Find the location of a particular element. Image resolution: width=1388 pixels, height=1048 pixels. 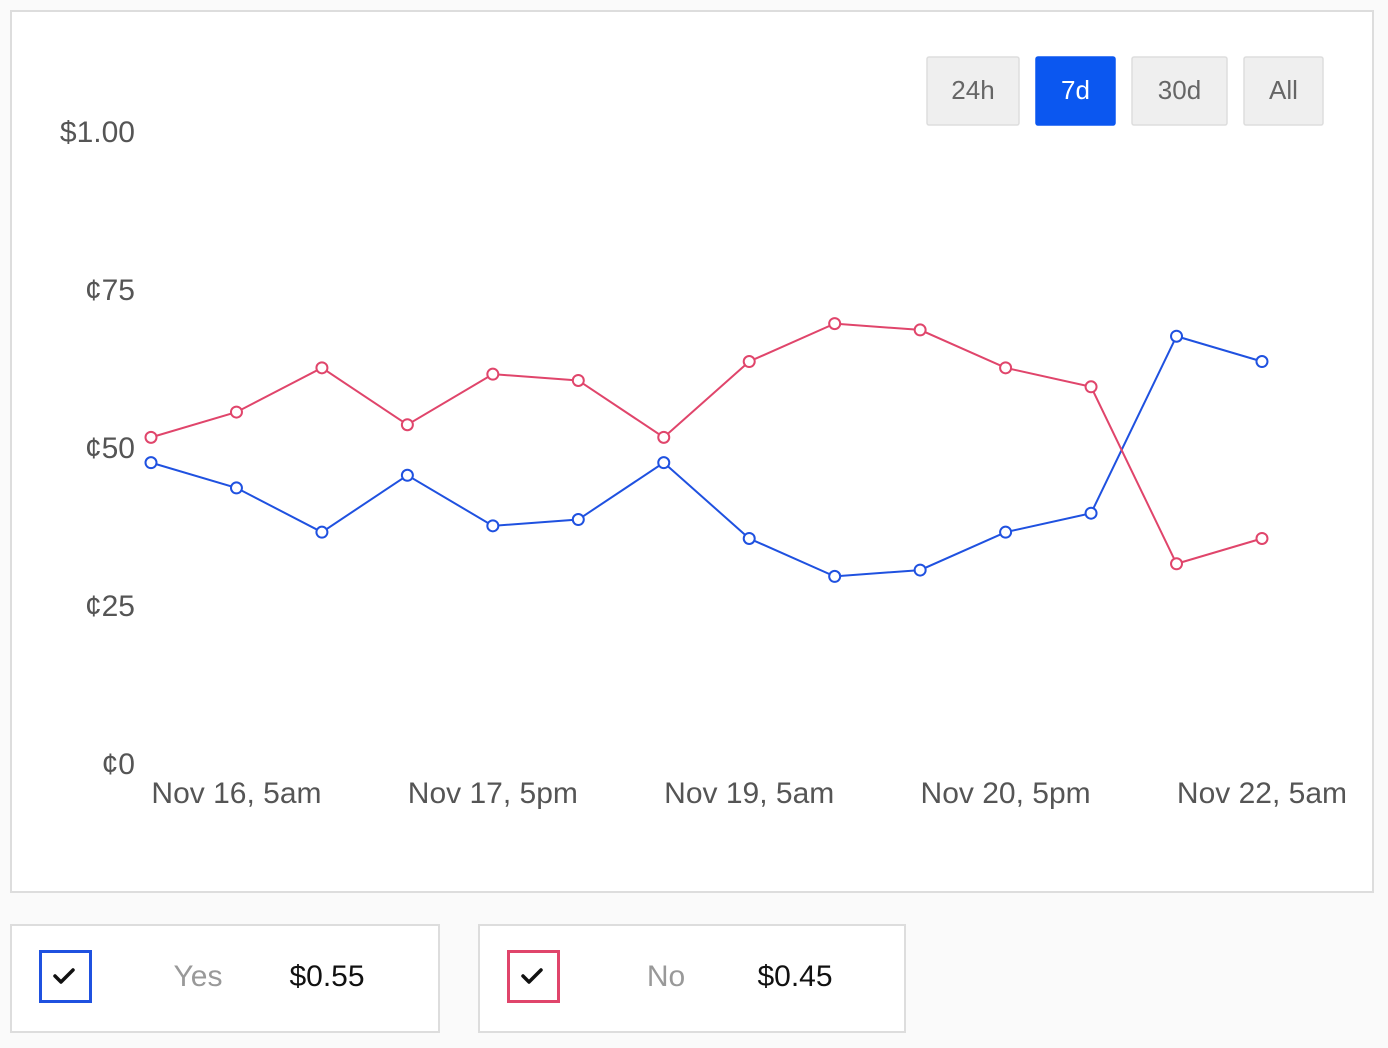

x-tick-label: Nov 16, 5am is located at coordinates (236, 793).